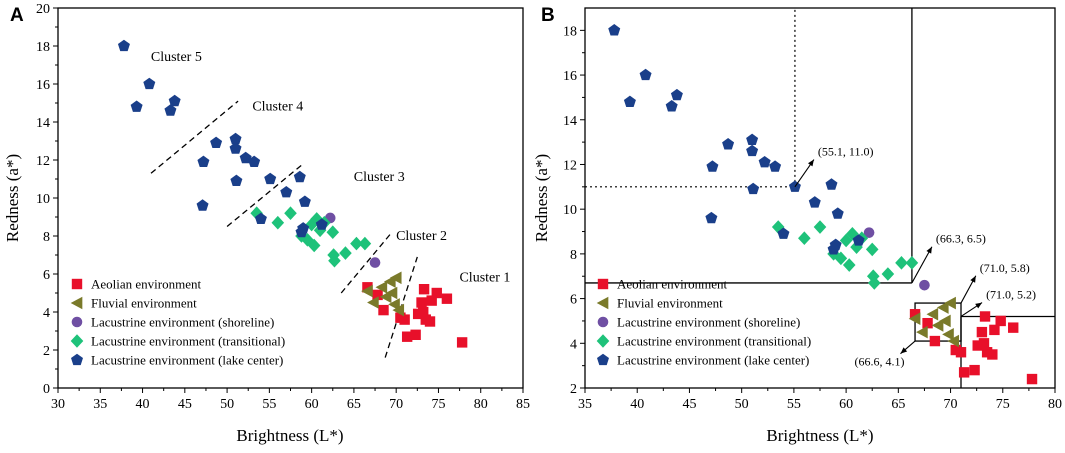  What do you see at coordinates (143, 404) in the screenshot?
I see `x-tick-label: 40` at bounding box center [143, 404].